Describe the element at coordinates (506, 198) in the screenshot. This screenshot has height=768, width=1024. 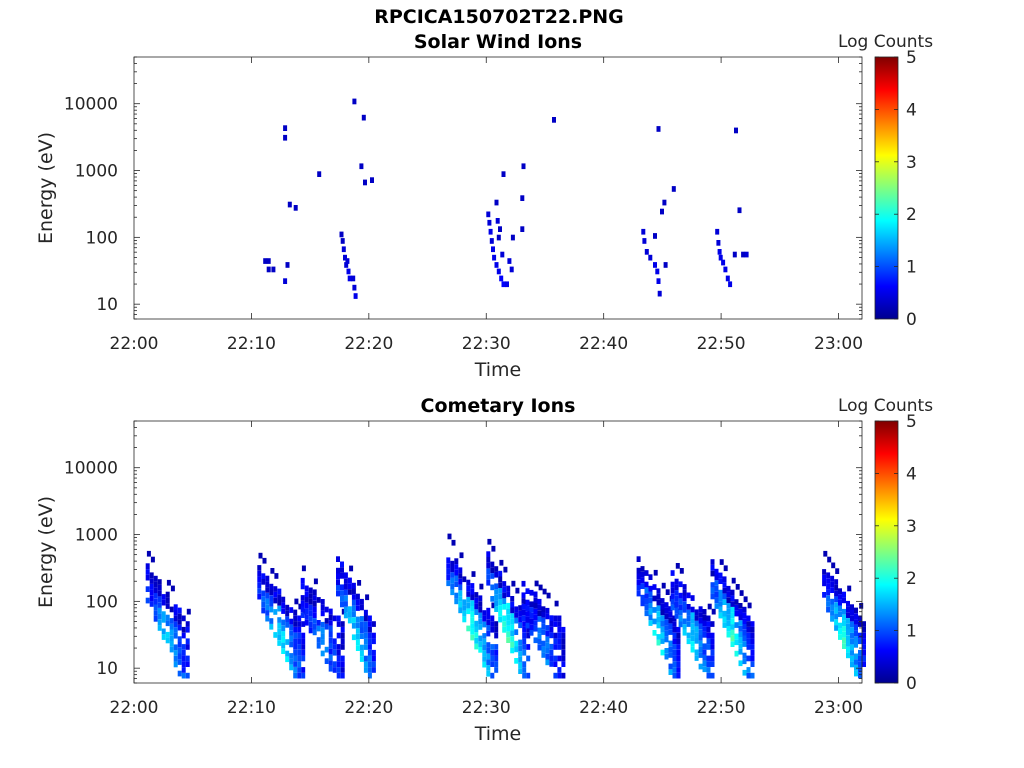
I see `heatmap-cells` at that location.